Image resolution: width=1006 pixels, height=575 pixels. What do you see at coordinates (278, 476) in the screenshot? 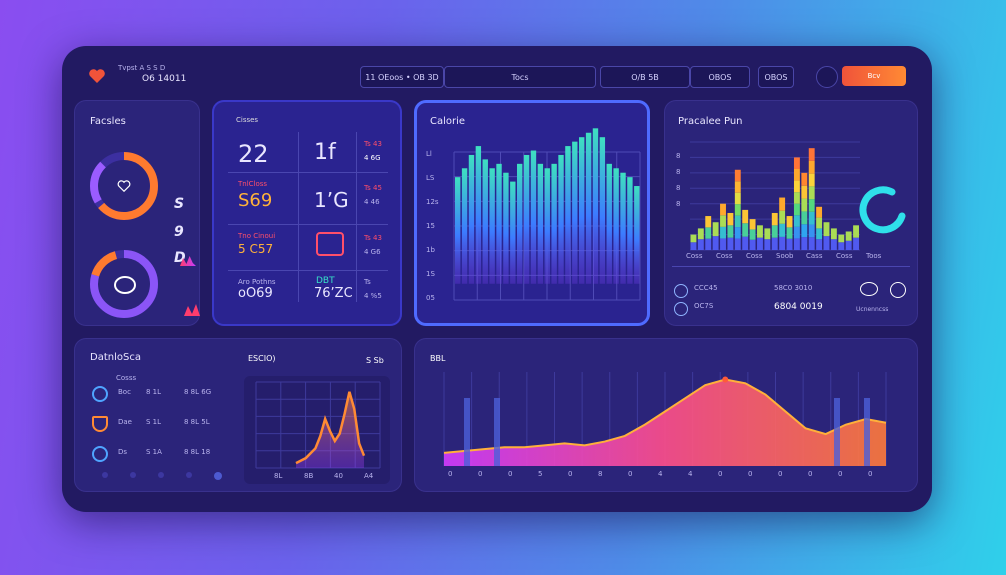
I see `distribution-x-label: 8L` at bounding box center [278, 476].